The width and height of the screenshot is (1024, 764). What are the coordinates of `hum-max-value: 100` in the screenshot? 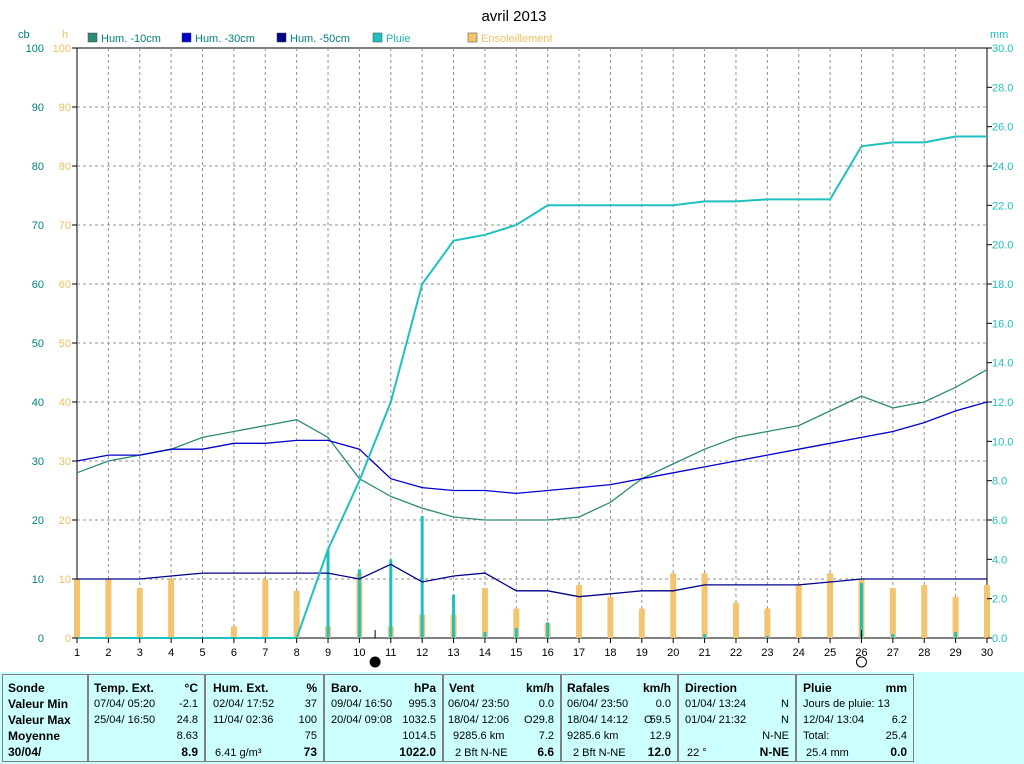 It's located at (307, 720).